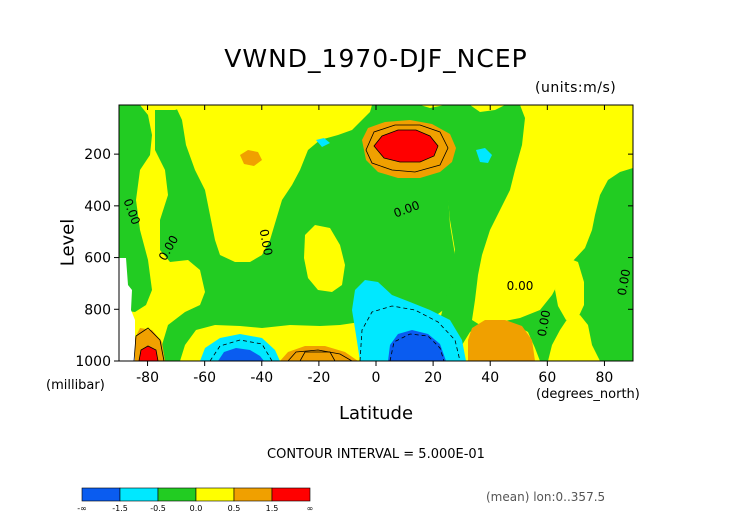  What do you see at coordinates (127, 309) in the screenshot?
I see `field-missing-data` at bounding box center [127, 309].